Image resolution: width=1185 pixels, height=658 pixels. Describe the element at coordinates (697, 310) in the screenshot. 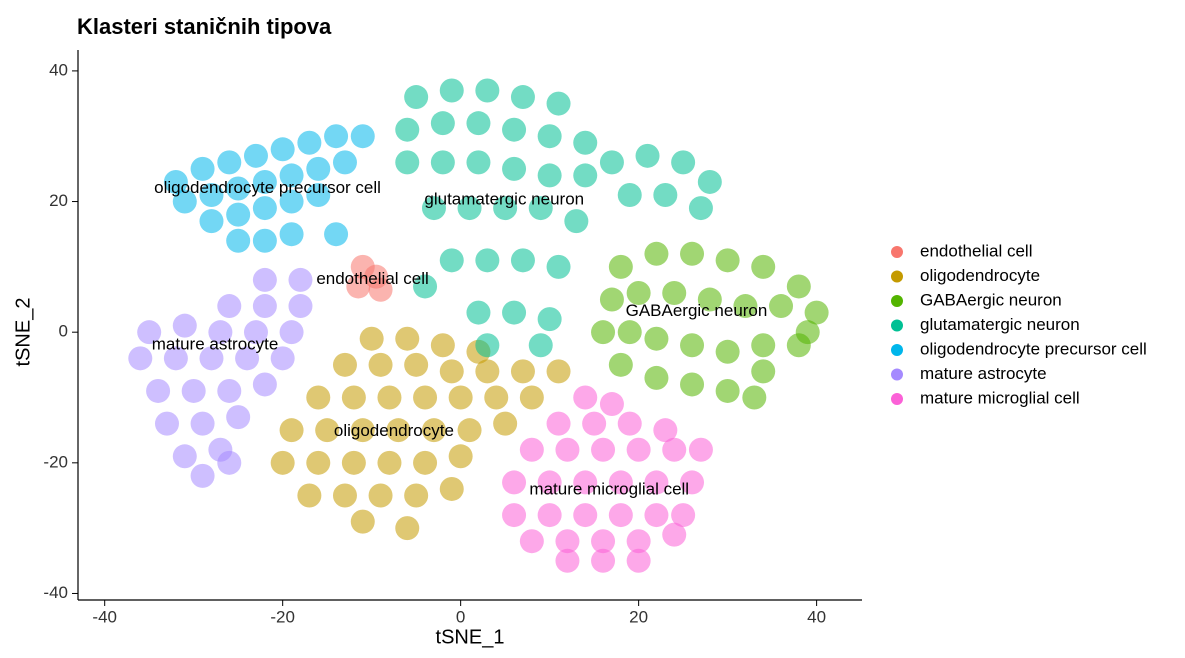

I see `cluster-label: GABAergic neuron` at that location.